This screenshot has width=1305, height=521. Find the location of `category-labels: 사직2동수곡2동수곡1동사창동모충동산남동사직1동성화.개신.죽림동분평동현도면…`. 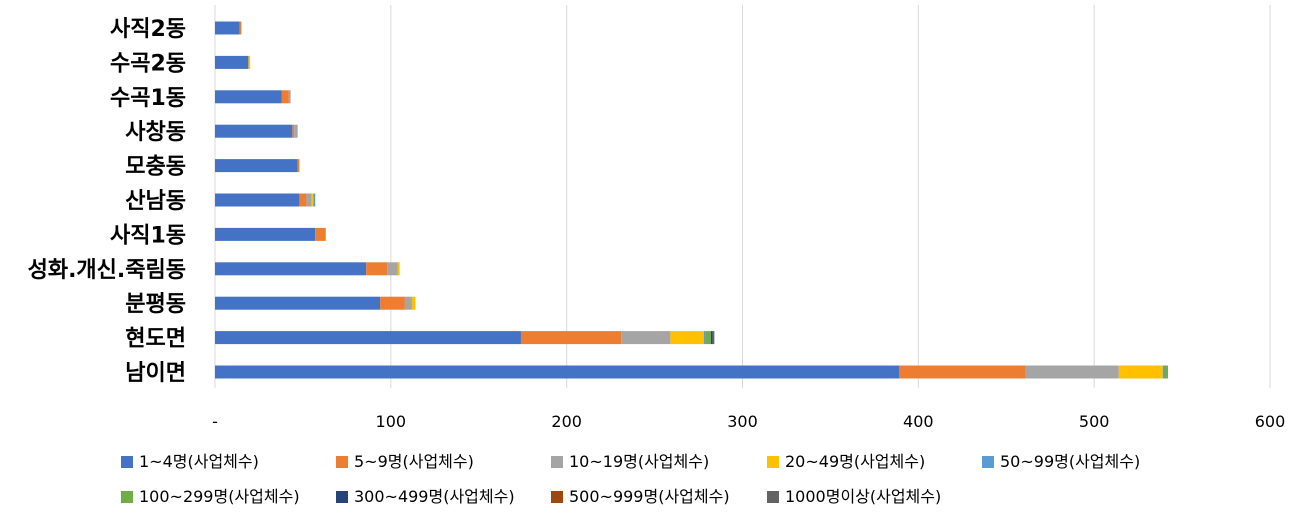

category-labels: 사직2동수곡2동수곡1동사창동모충동산남동사직1동성화.개신.죽림동분평동현도면… is located at coordinates (107, 201).